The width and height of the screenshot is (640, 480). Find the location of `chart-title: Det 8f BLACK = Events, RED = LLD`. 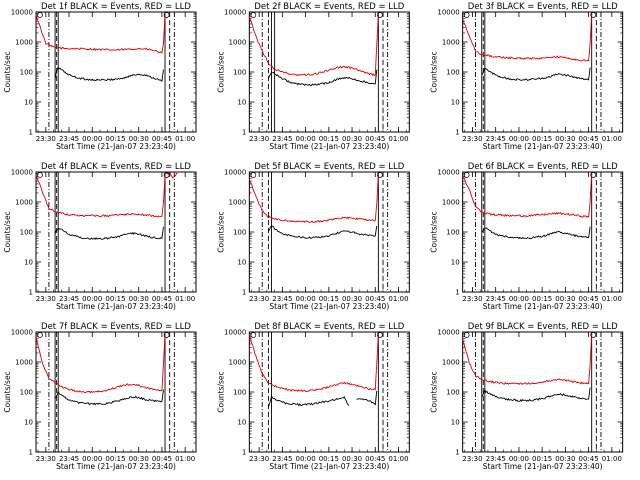

chart-title: Det 8f BLACK = Events, RED = LLD is located at coordinates (329, 327).